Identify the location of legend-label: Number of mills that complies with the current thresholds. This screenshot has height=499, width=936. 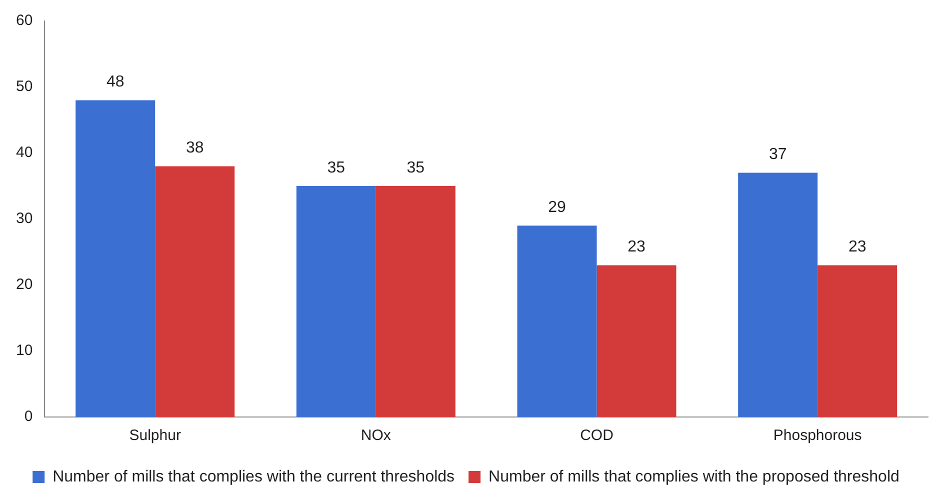
(253, 477).